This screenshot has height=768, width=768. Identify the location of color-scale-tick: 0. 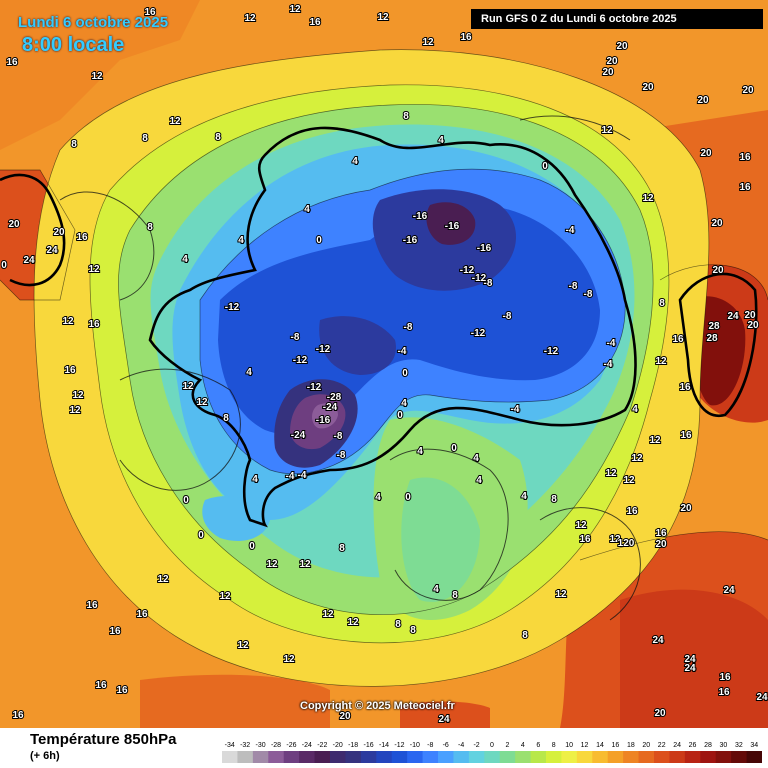
(492, 745).